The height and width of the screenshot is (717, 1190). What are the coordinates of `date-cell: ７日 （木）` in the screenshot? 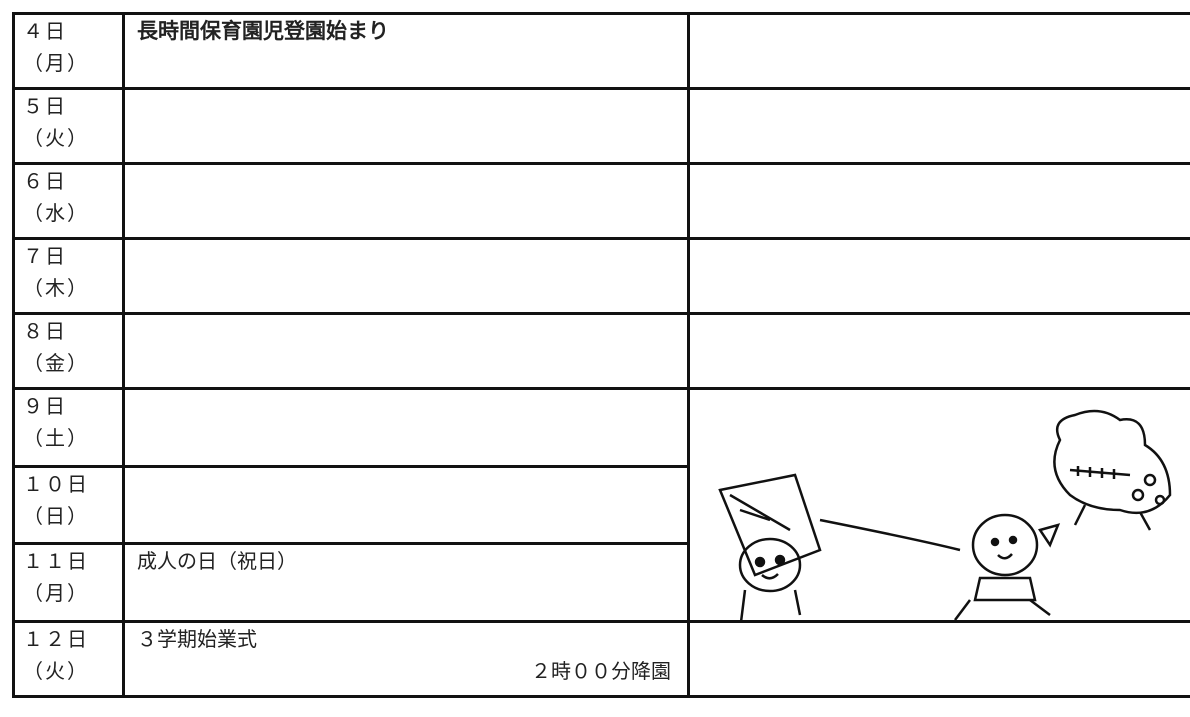 It's located at (68, 276).